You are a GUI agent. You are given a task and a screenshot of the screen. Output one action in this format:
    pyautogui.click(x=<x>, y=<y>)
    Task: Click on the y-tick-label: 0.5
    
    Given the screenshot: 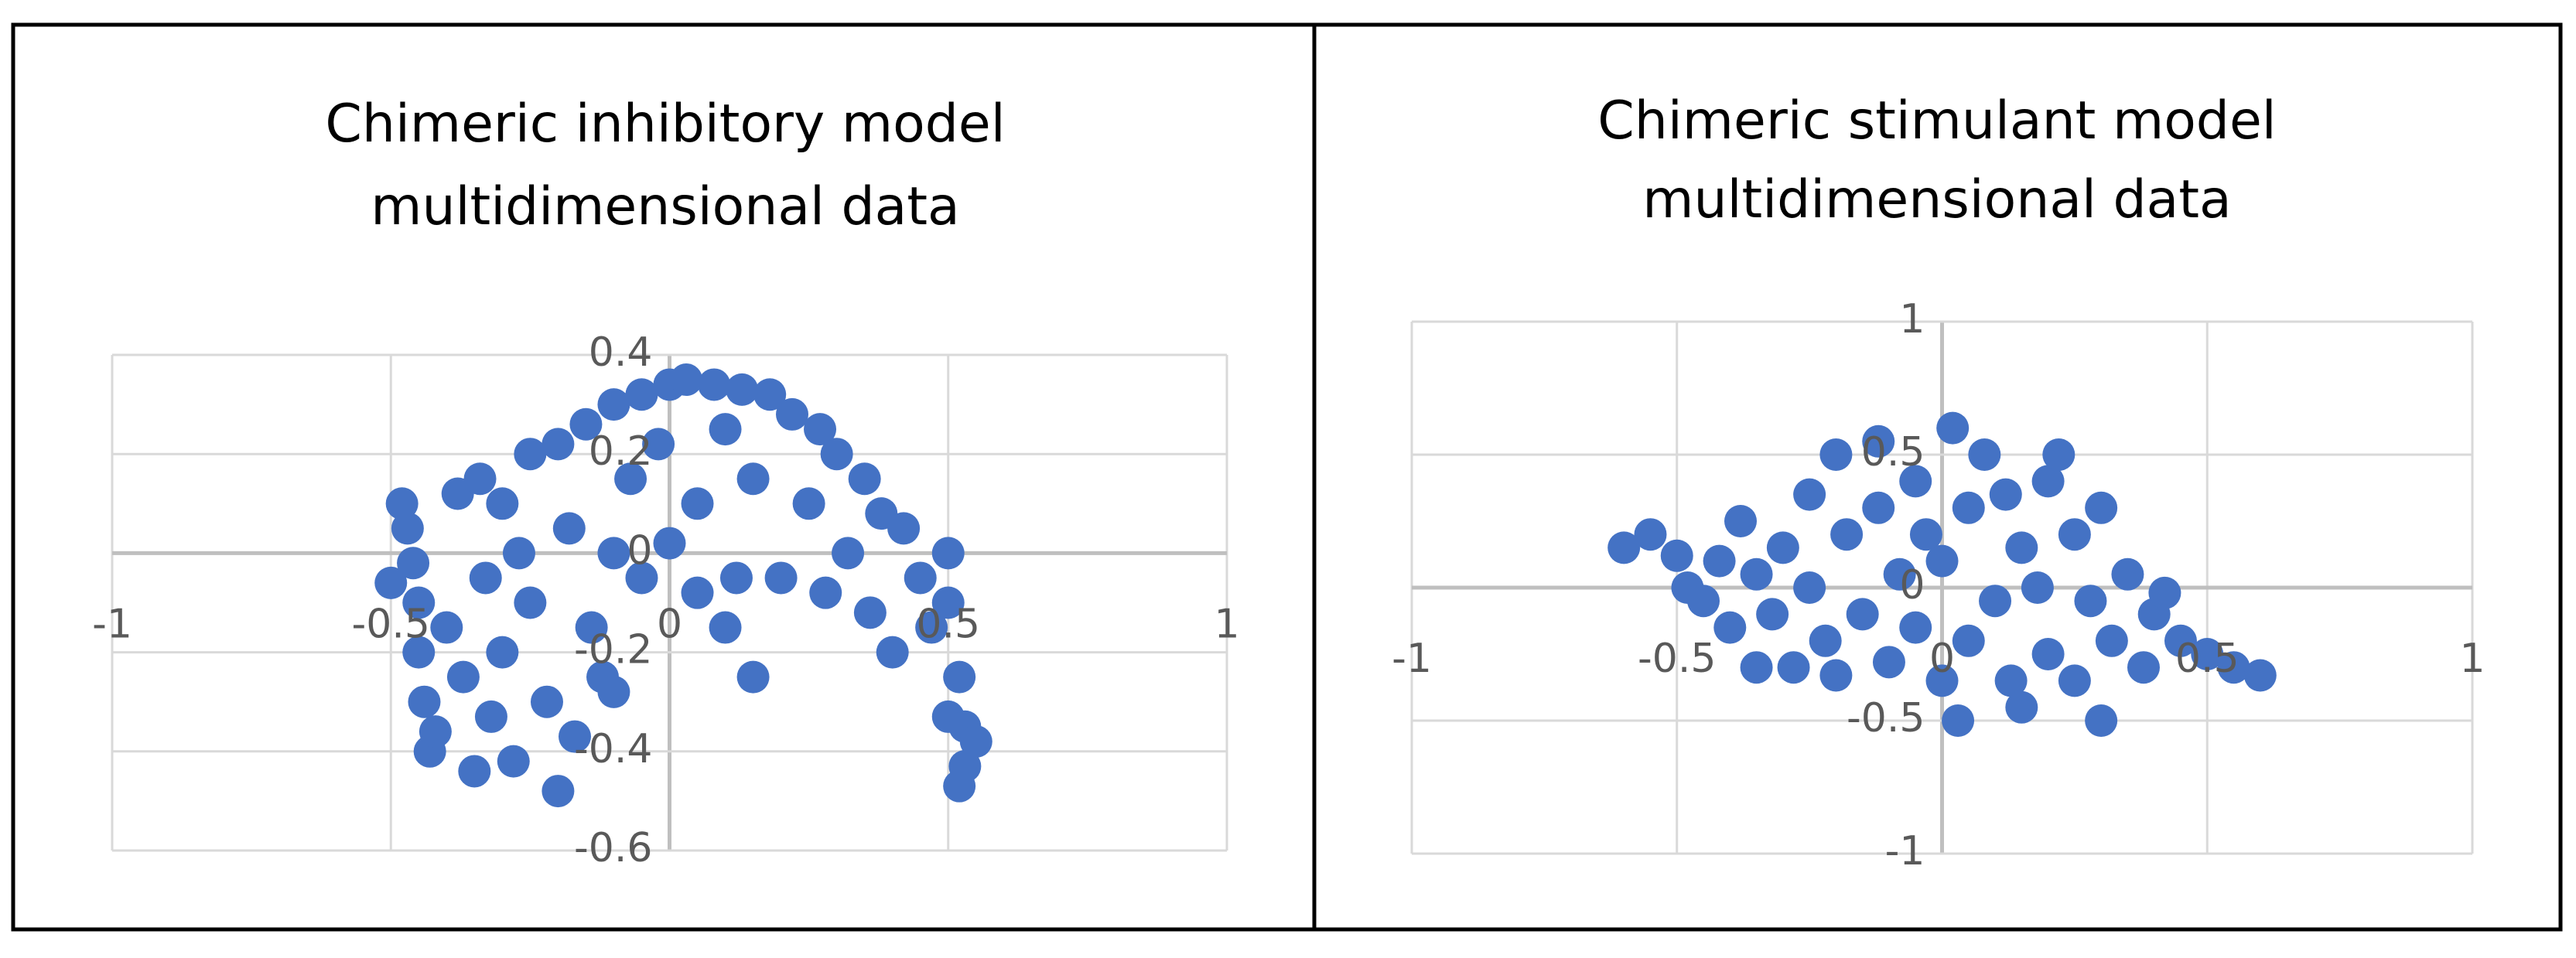 What is the action you would take?
    pyautogui.click(x=1893, y=452)
    